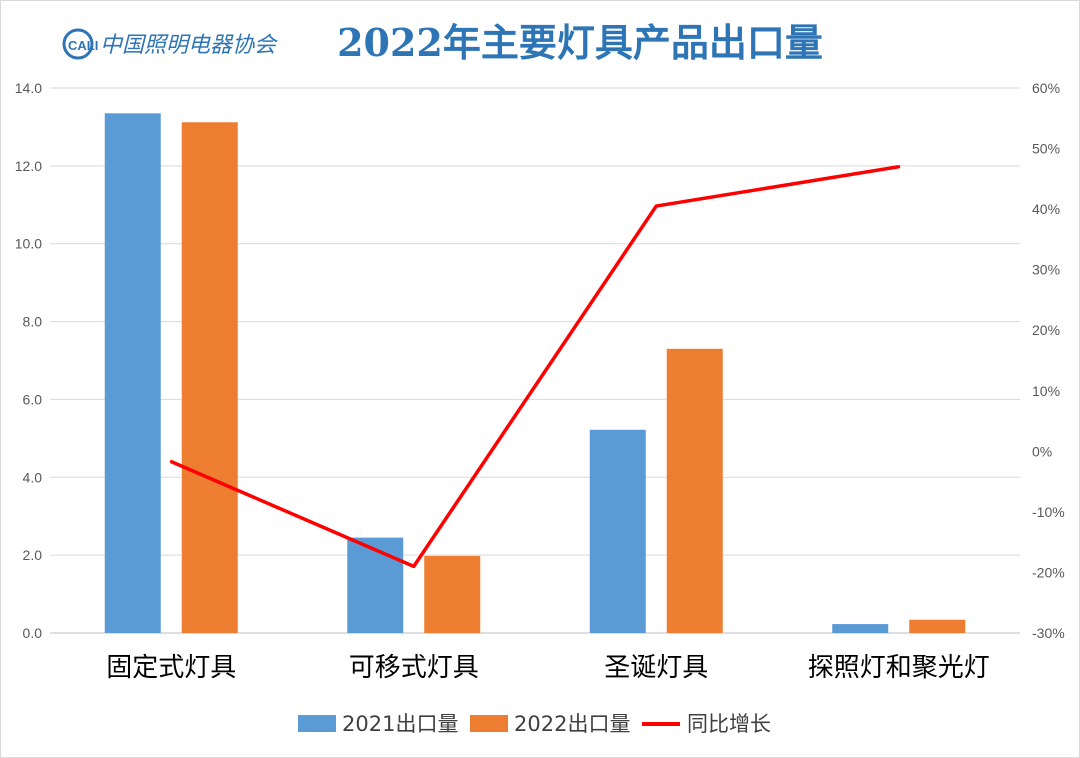 The width and height of the screenshot is (1080, 758). I want to click on category-label: 可移式灯具, so click(414, 668).